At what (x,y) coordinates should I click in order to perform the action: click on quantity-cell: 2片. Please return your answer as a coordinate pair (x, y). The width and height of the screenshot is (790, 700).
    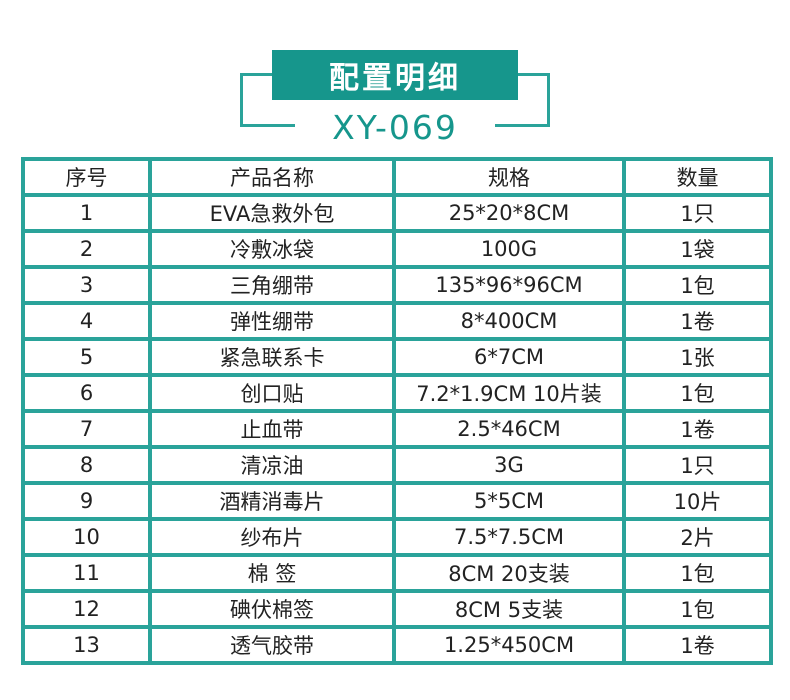
    Looking at the image, I should click on (697, 537).